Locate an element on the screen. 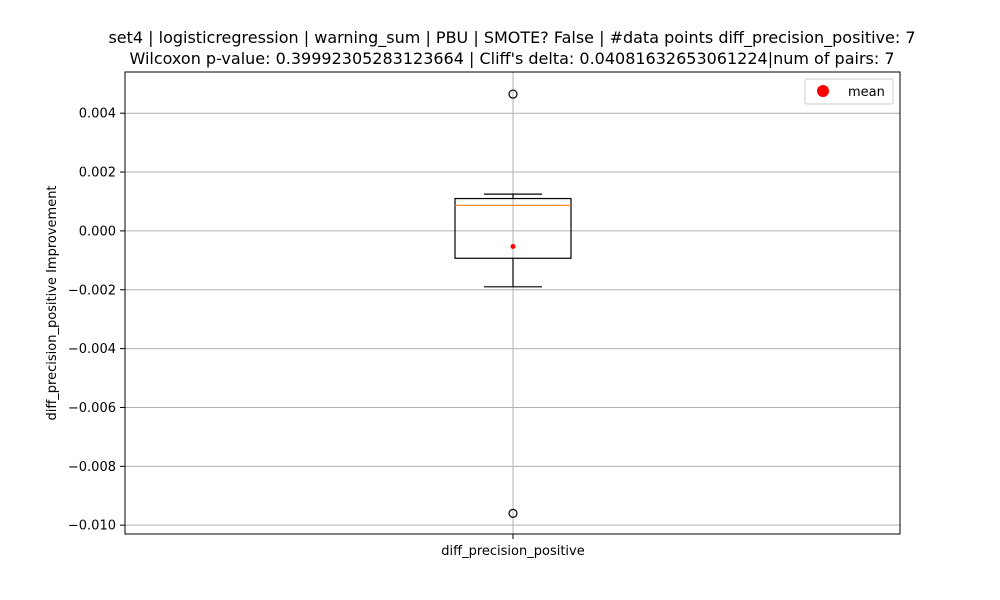 This screenshot has height=600, width=1000. y-tick-label: 0.004 is located at coordinates (97, 114).